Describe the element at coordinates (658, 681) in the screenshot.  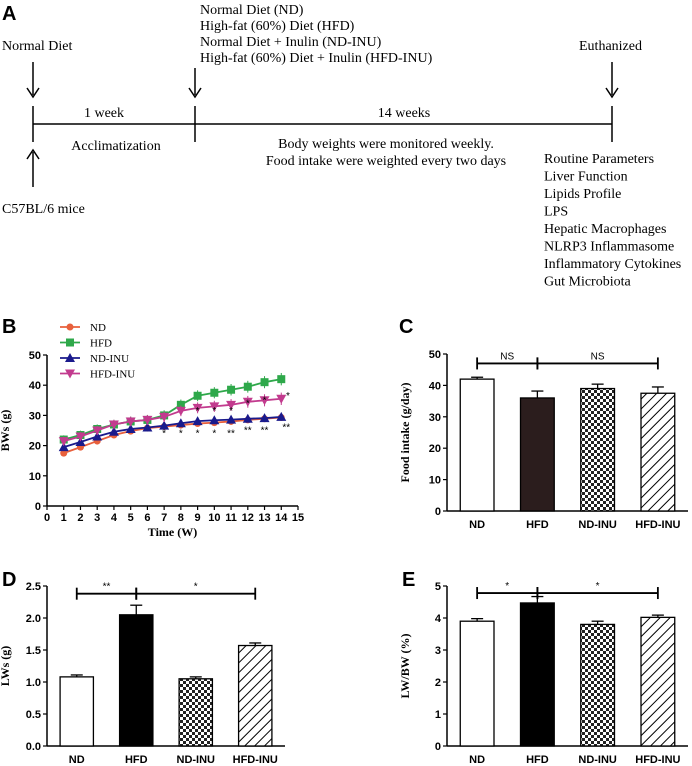
I see `bar-hfd-inu` at that location.